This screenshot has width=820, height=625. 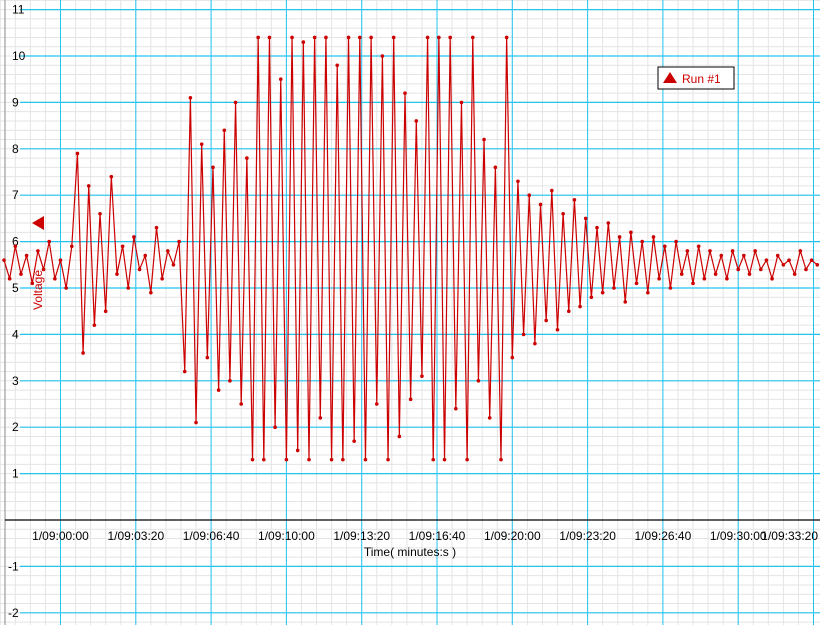 I want to click on y-axis-label: Voltage, so click(x=38, y=290).